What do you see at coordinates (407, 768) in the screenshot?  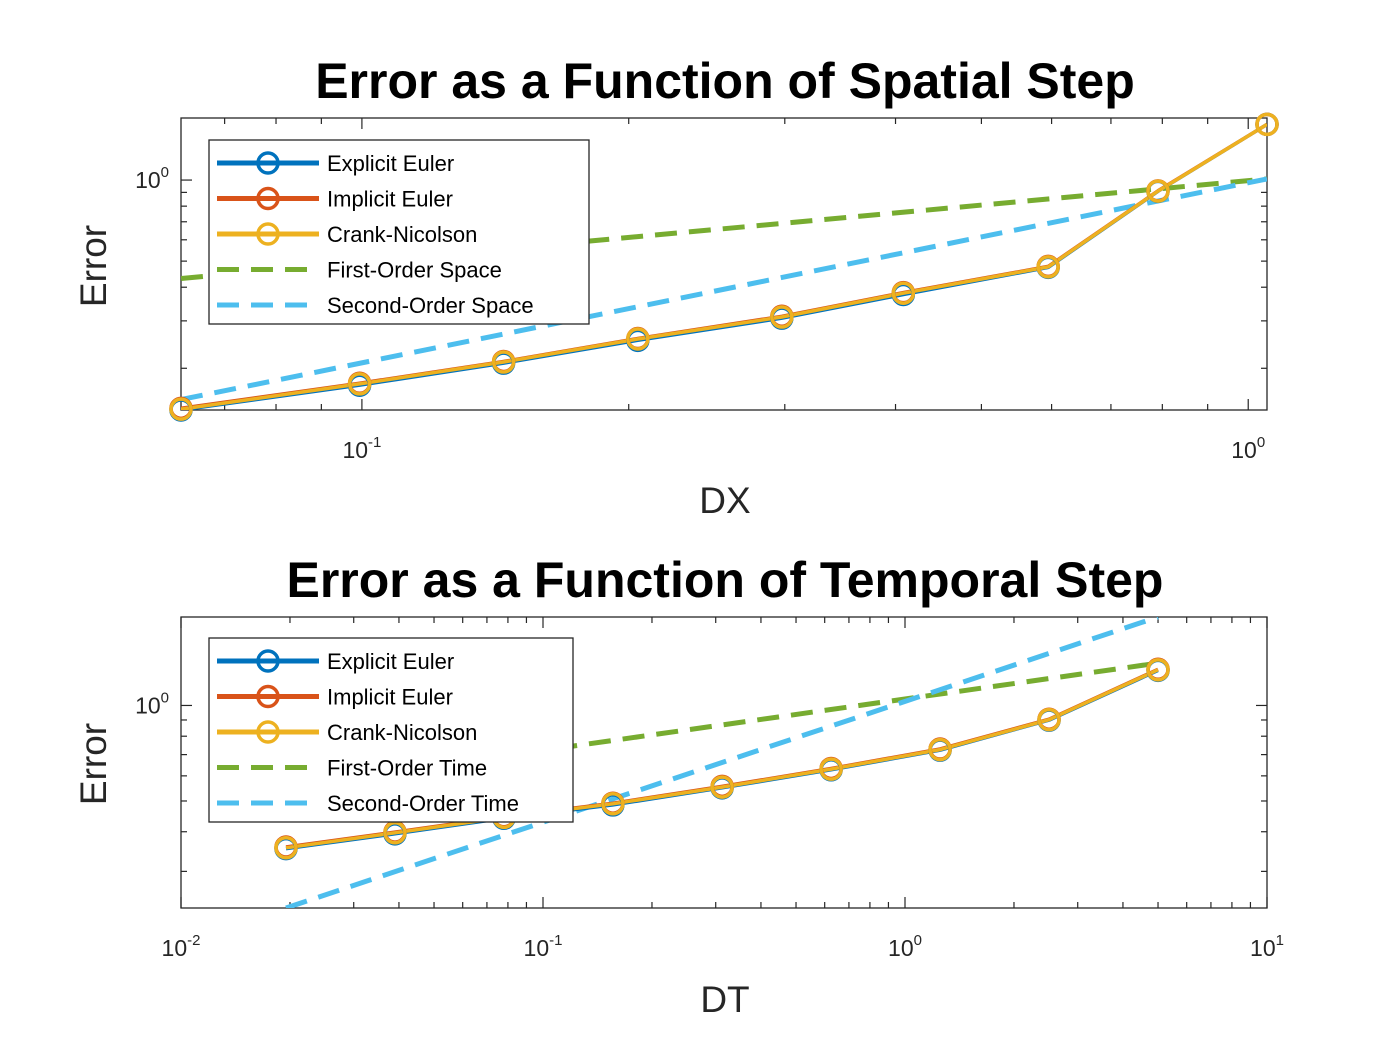 I see `legend-label: First-Order Time` at bounding box center [407, 768].